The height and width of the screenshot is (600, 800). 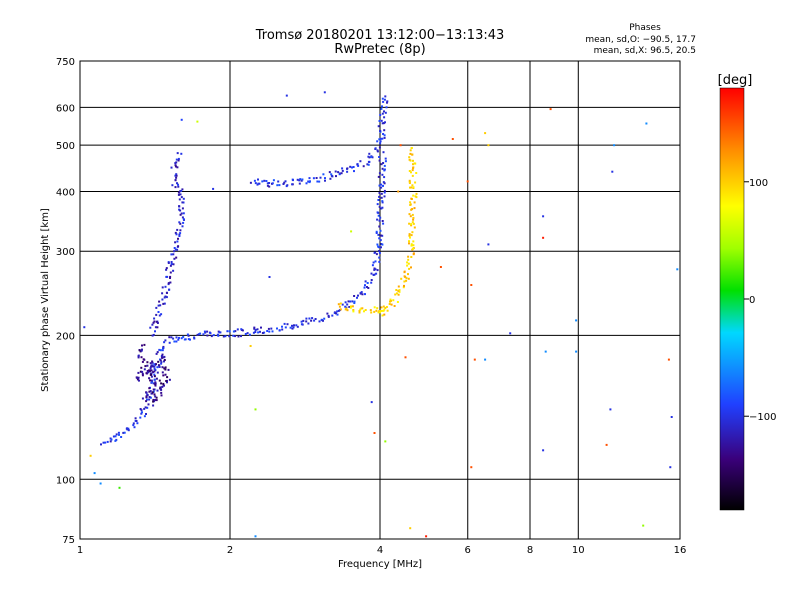 What do you see at coordinates (760, 300) in the screenshot?
I see `colorbar-ticks: 100 0 −100` at bounding box center [760, 300].